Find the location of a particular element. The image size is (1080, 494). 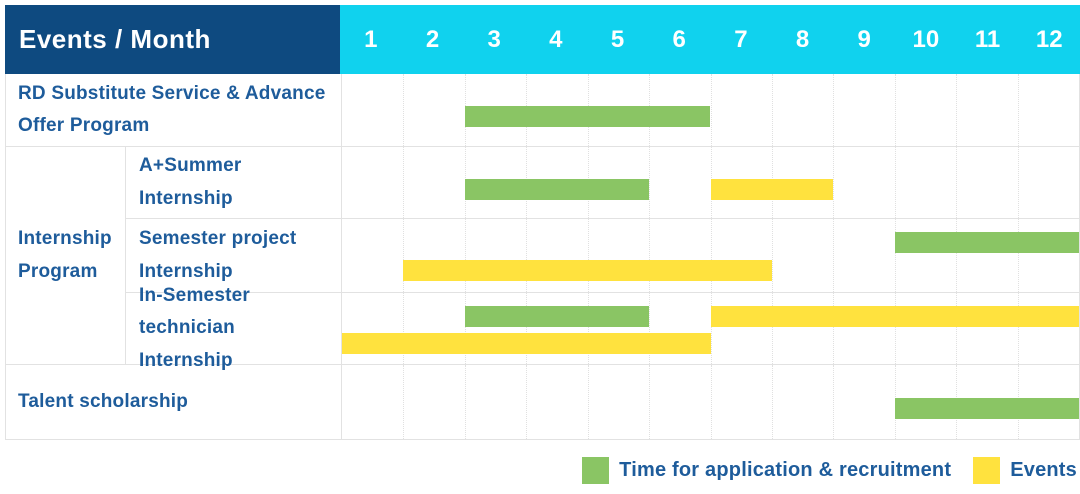

month-header-cell-1: 1 is located at coordinates (371, 39).